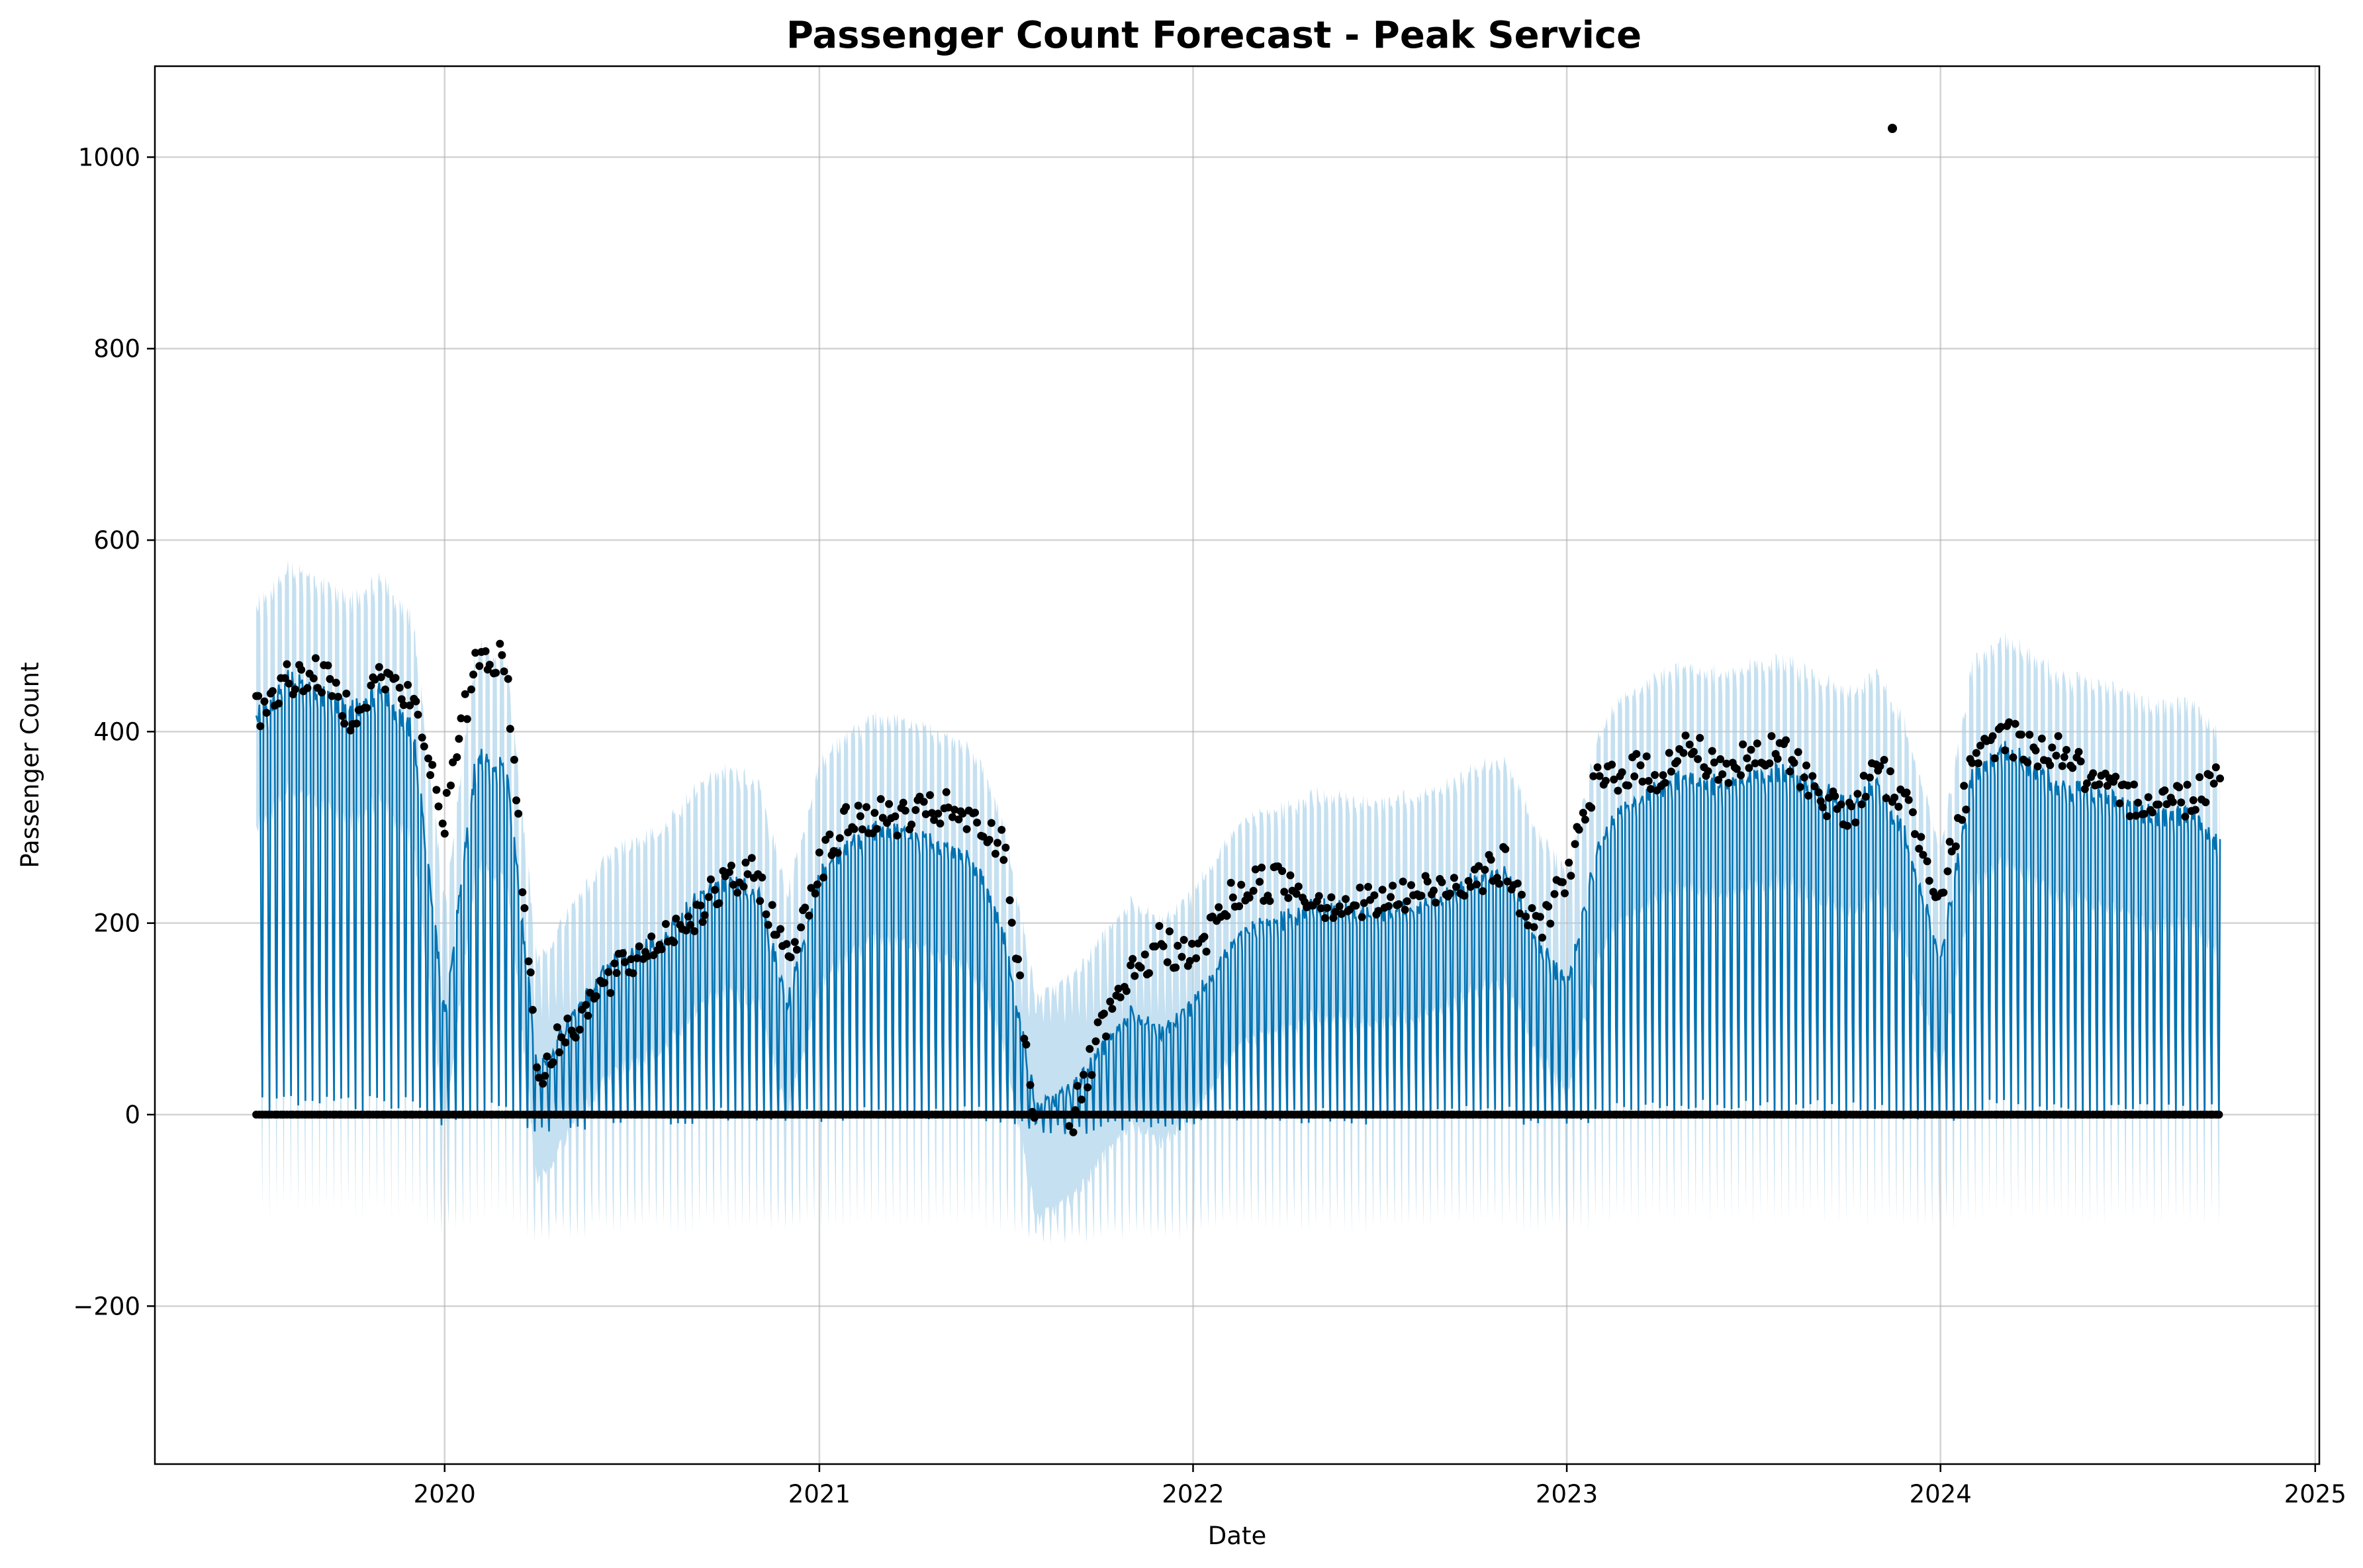 Image resolution: width=2363 pixels, height=1568 pixels. I want to click on chart-title: Passenger Count Forecast - Peak Service, so click(1214, 35).